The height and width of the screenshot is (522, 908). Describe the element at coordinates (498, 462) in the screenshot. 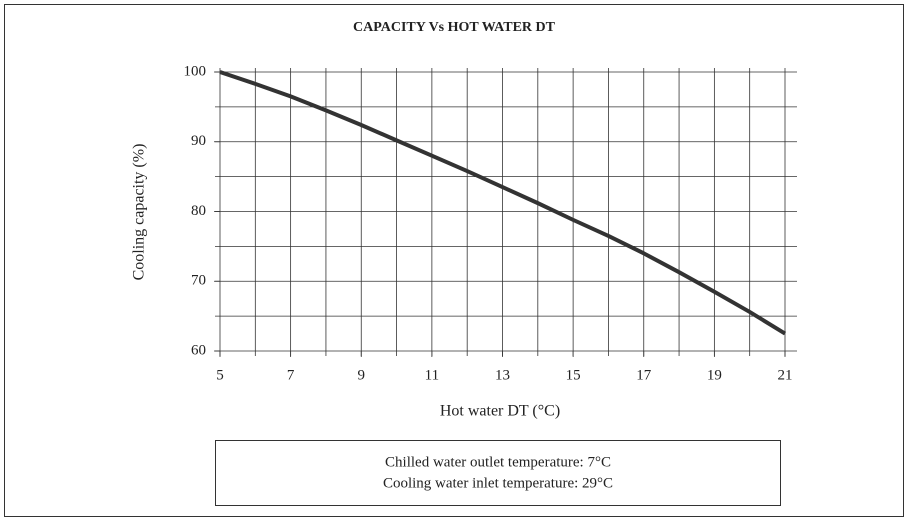

I see `note: Chilled water outlet temperature: 7°C` at that location.